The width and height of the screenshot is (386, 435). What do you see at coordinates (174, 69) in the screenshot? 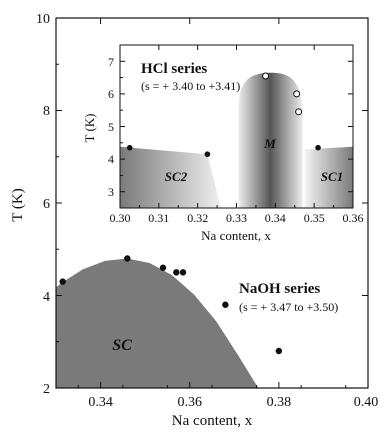
I see `inset-series-name: HCl series` at bounding box center [174, 69].